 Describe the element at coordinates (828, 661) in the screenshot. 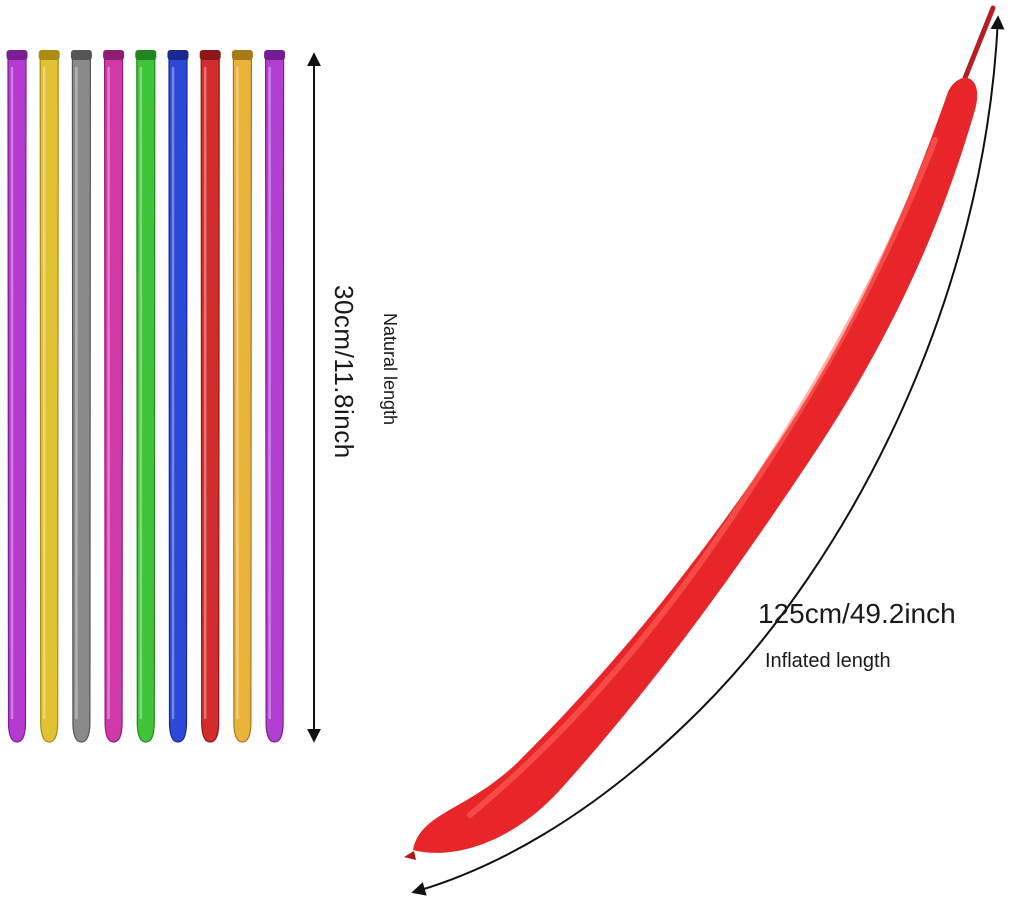

I see `inflated-length-caption: Inflated length` at that location.